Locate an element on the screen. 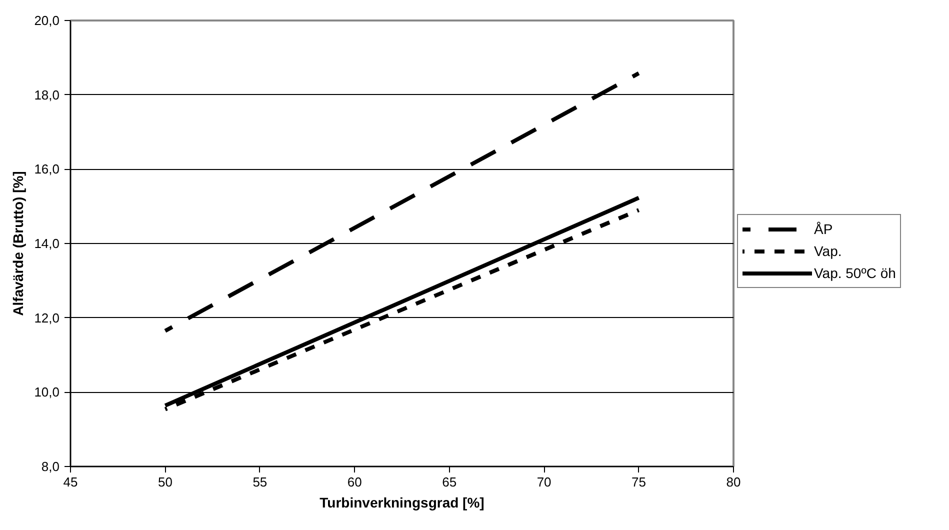 The width and height of the screenshot is (949, 530). x-tick-label: 50 is located at coordinates (165, 482).